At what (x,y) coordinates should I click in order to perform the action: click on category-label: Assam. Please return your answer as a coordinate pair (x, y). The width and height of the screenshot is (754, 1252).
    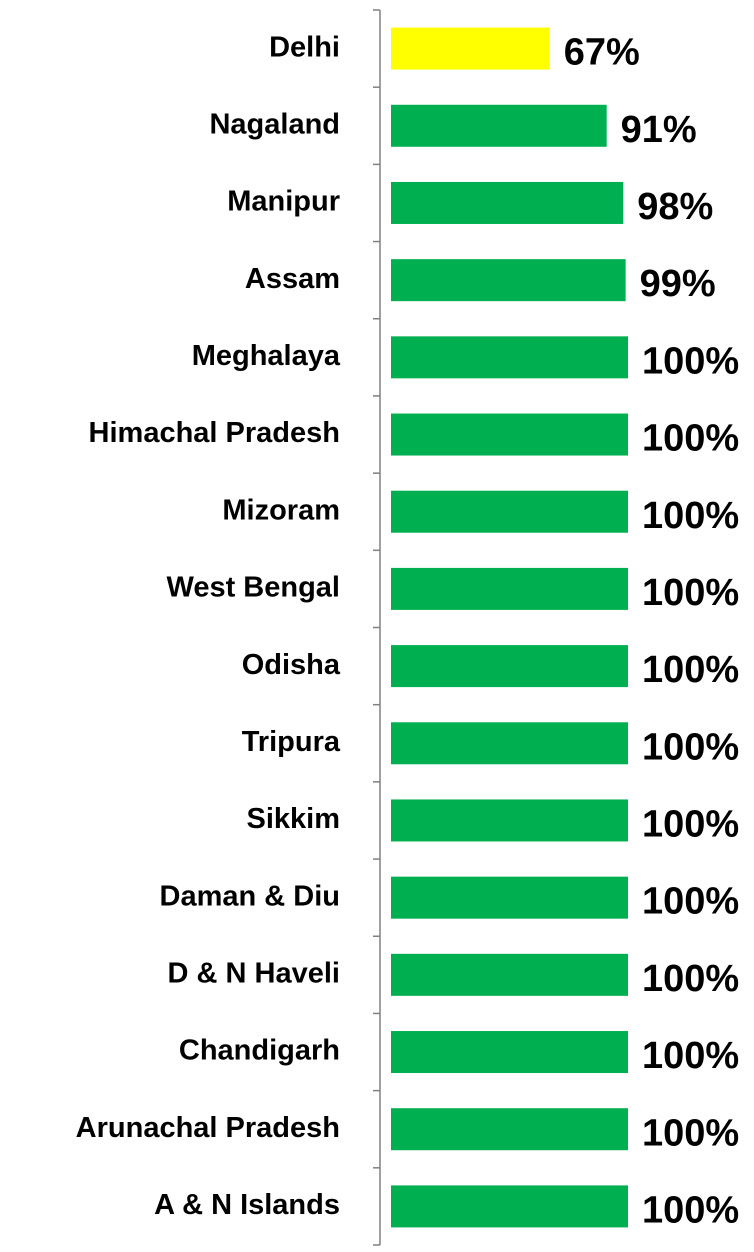
    Looking at the image, I should click on (292, 279).